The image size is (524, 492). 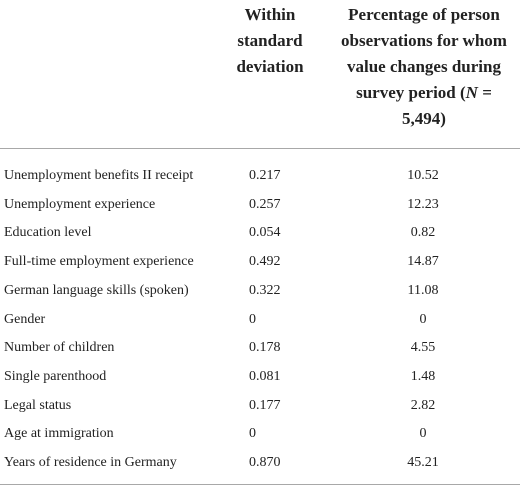 What do you see at coordinates (260, 148) in the screenshot?
I see `header-rule` at bounding box center [260, 148].